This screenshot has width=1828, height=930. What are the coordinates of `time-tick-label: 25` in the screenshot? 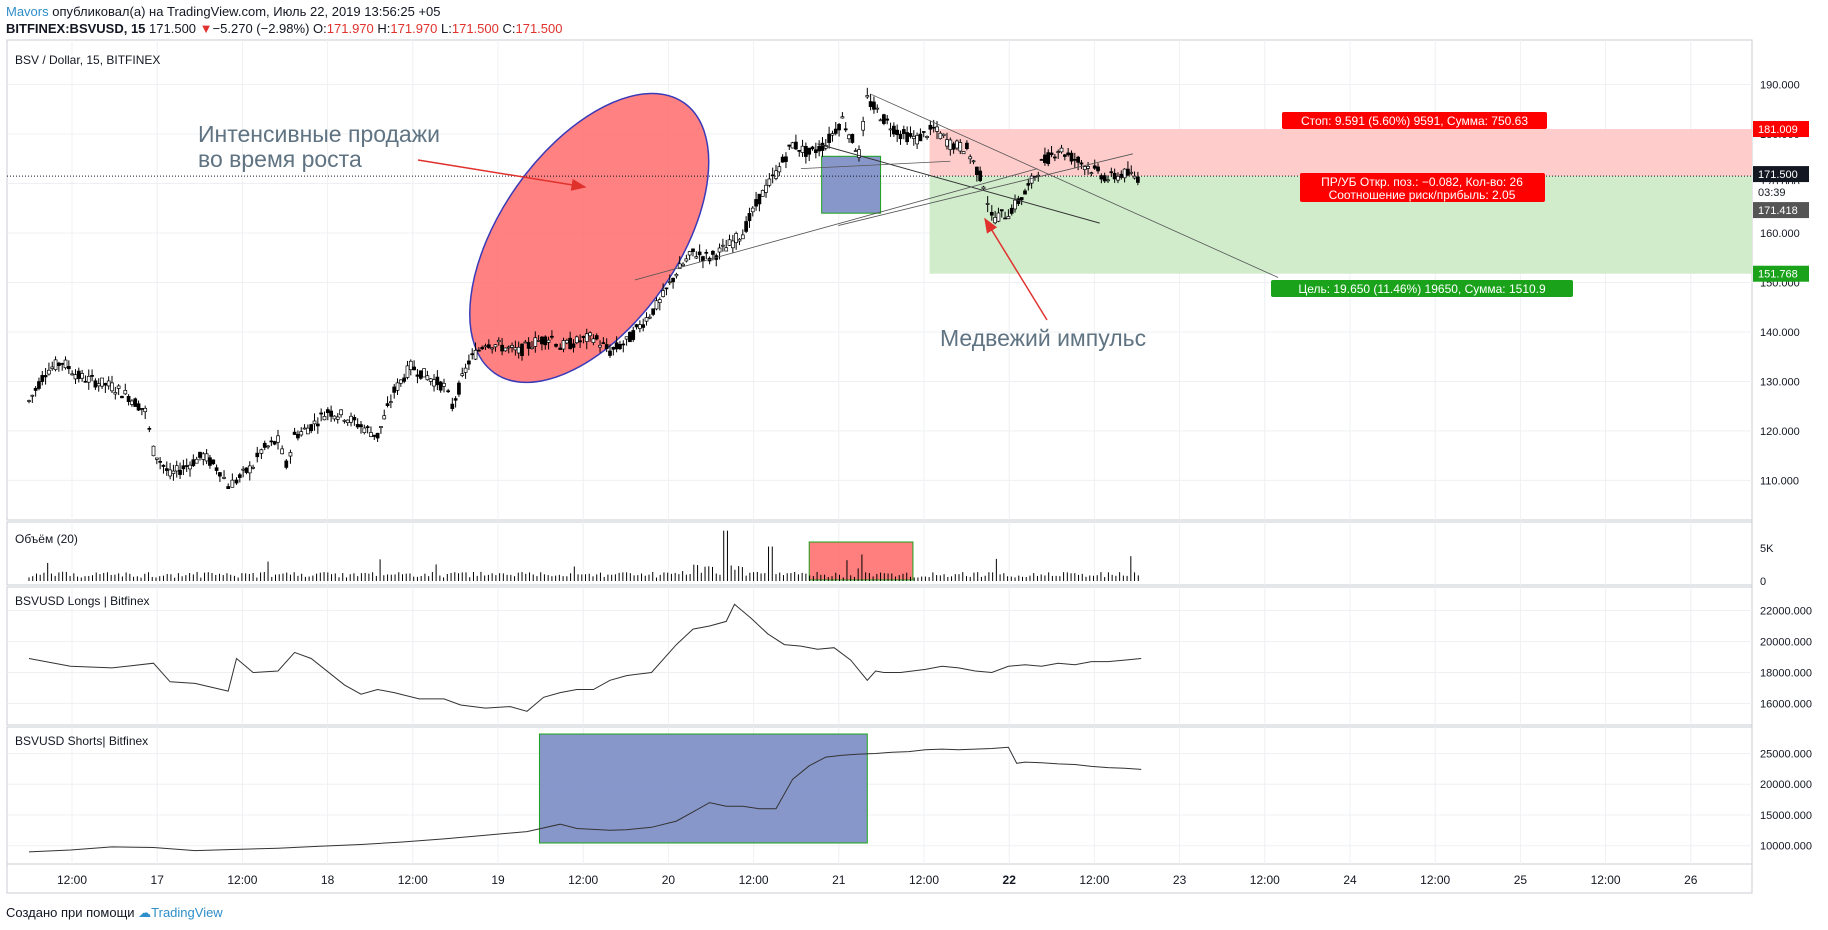 It's located at (1521, 880).